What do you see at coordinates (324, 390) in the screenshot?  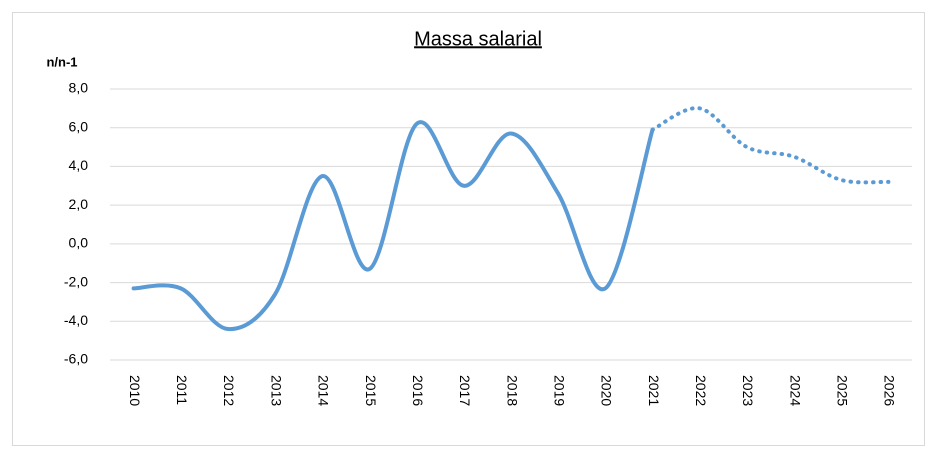 I see `x-tick-label: 2014` at bounding box center [324, 390].